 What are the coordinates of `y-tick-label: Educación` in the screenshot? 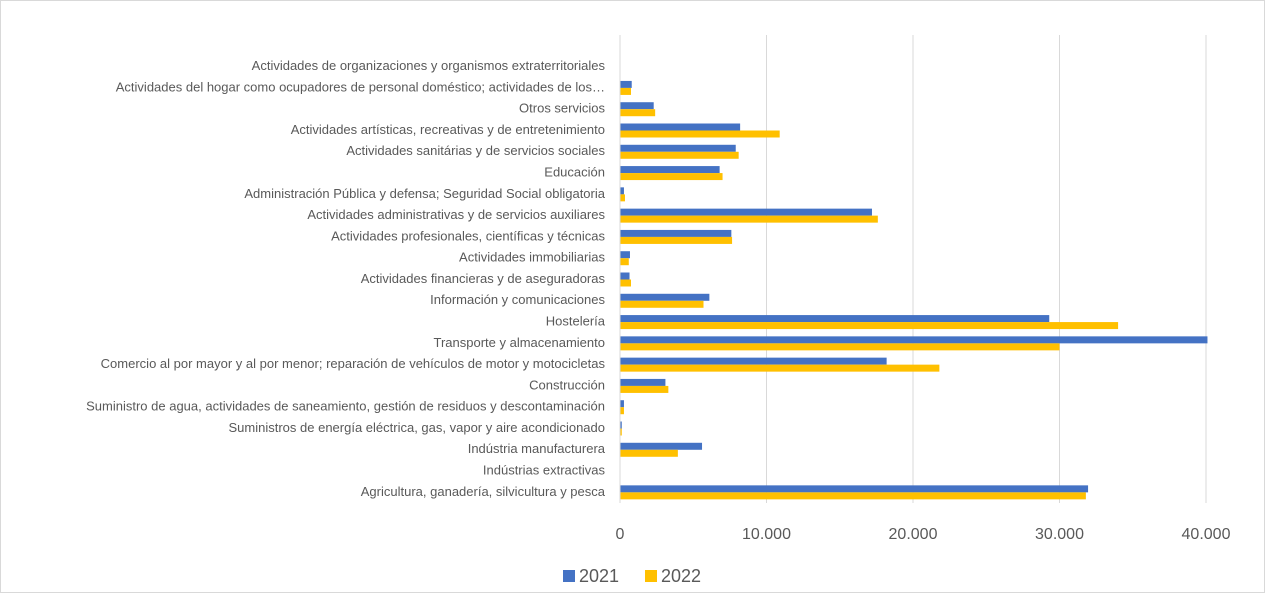 It's located at (574, 172).